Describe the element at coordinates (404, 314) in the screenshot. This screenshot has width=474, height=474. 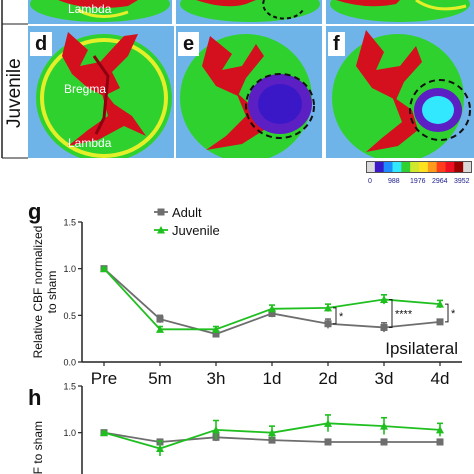
I see `significance-label: ****` at that location.